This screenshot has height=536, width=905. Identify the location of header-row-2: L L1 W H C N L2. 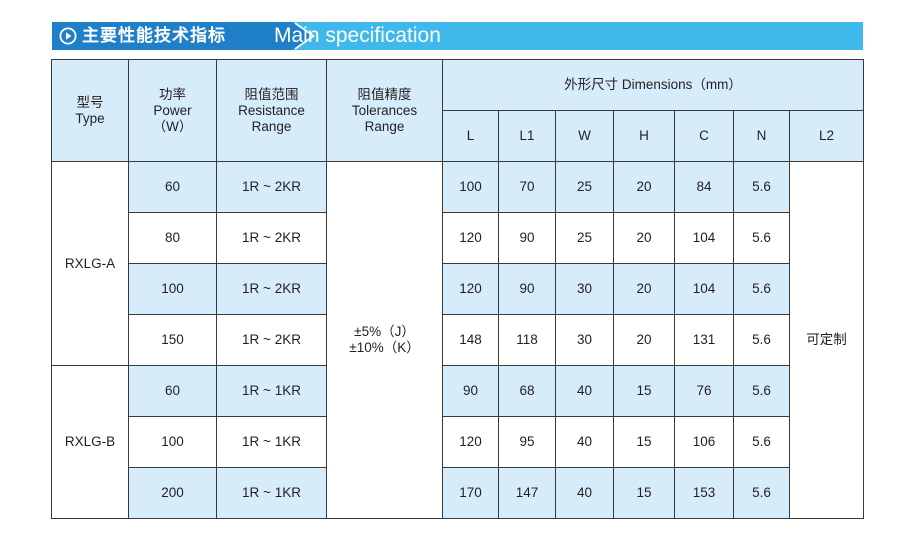
(458, 136).